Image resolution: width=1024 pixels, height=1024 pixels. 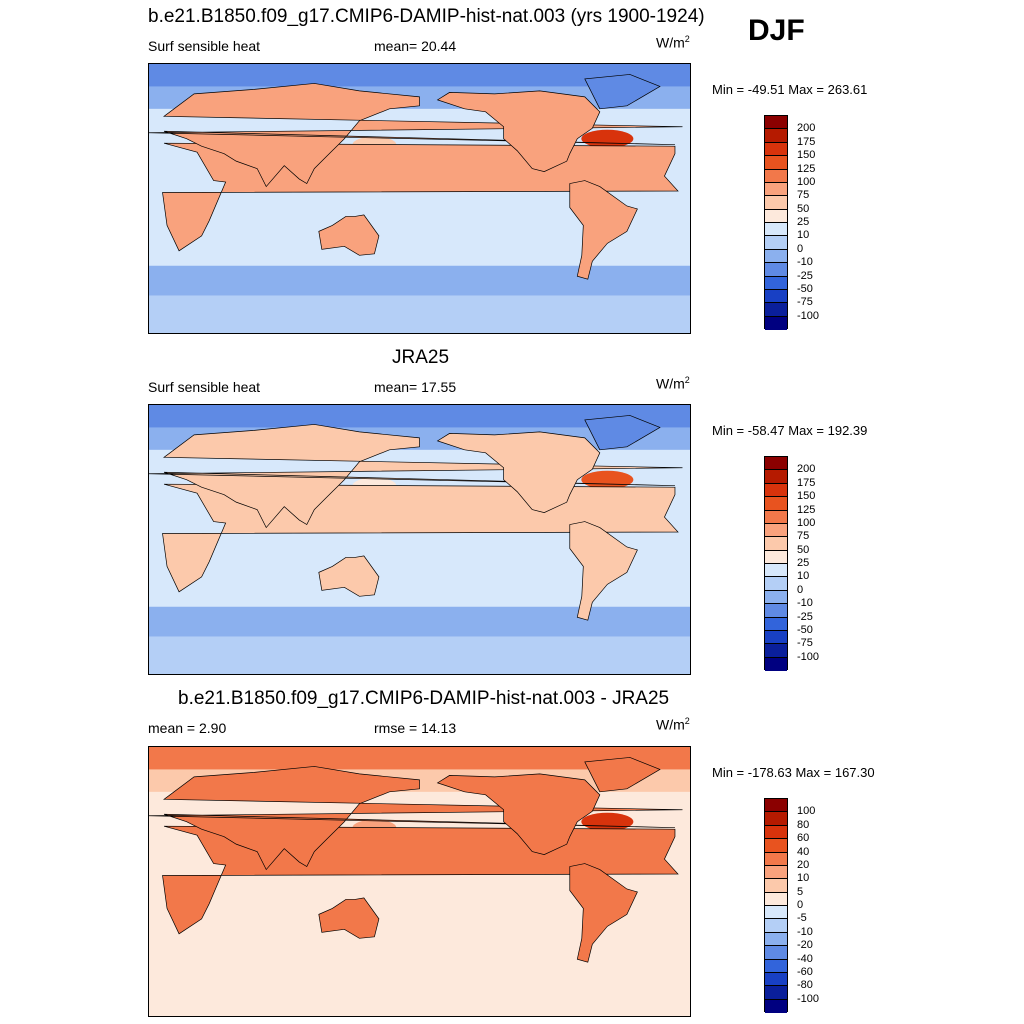 I want to click on colorbar-tick-label: 125, so click(x=806, y=509).